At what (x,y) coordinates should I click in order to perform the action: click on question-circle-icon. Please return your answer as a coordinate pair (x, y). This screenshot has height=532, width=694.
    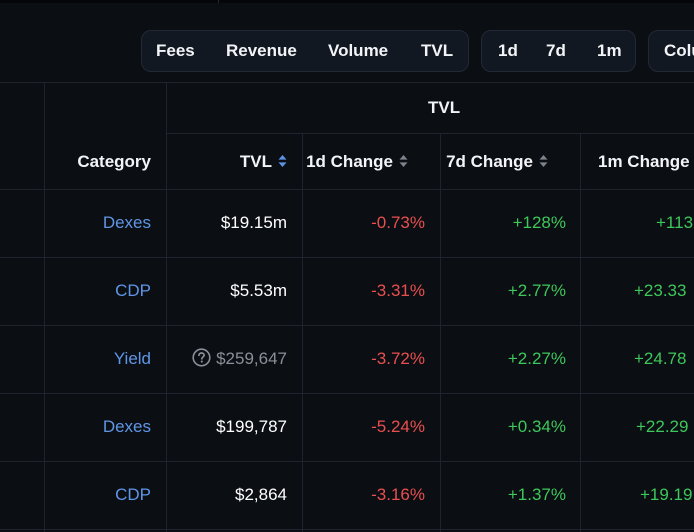
    Looking at the image, I should click on (201, 357).